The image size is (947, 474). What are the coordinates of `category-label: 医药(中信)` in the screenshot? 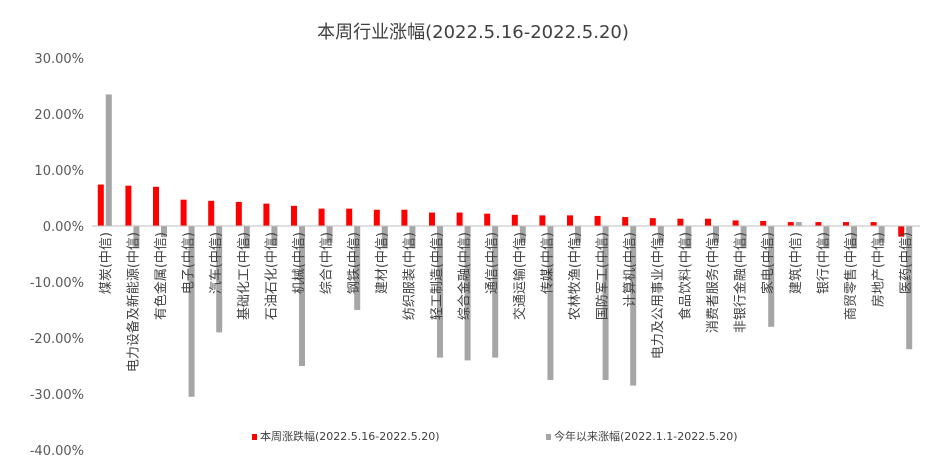 It's located at (906, 263).